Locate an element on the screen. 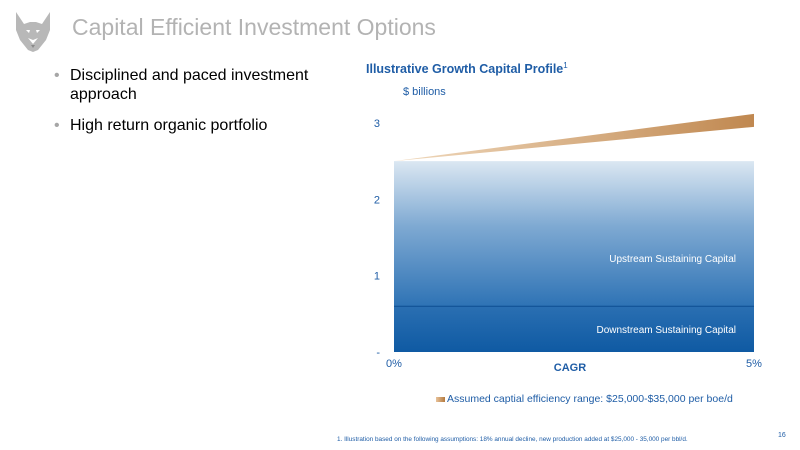 The image size is (800, 450). upstream-series-label: Upstream Sustaining Capital is located at coordinates (672, 259).